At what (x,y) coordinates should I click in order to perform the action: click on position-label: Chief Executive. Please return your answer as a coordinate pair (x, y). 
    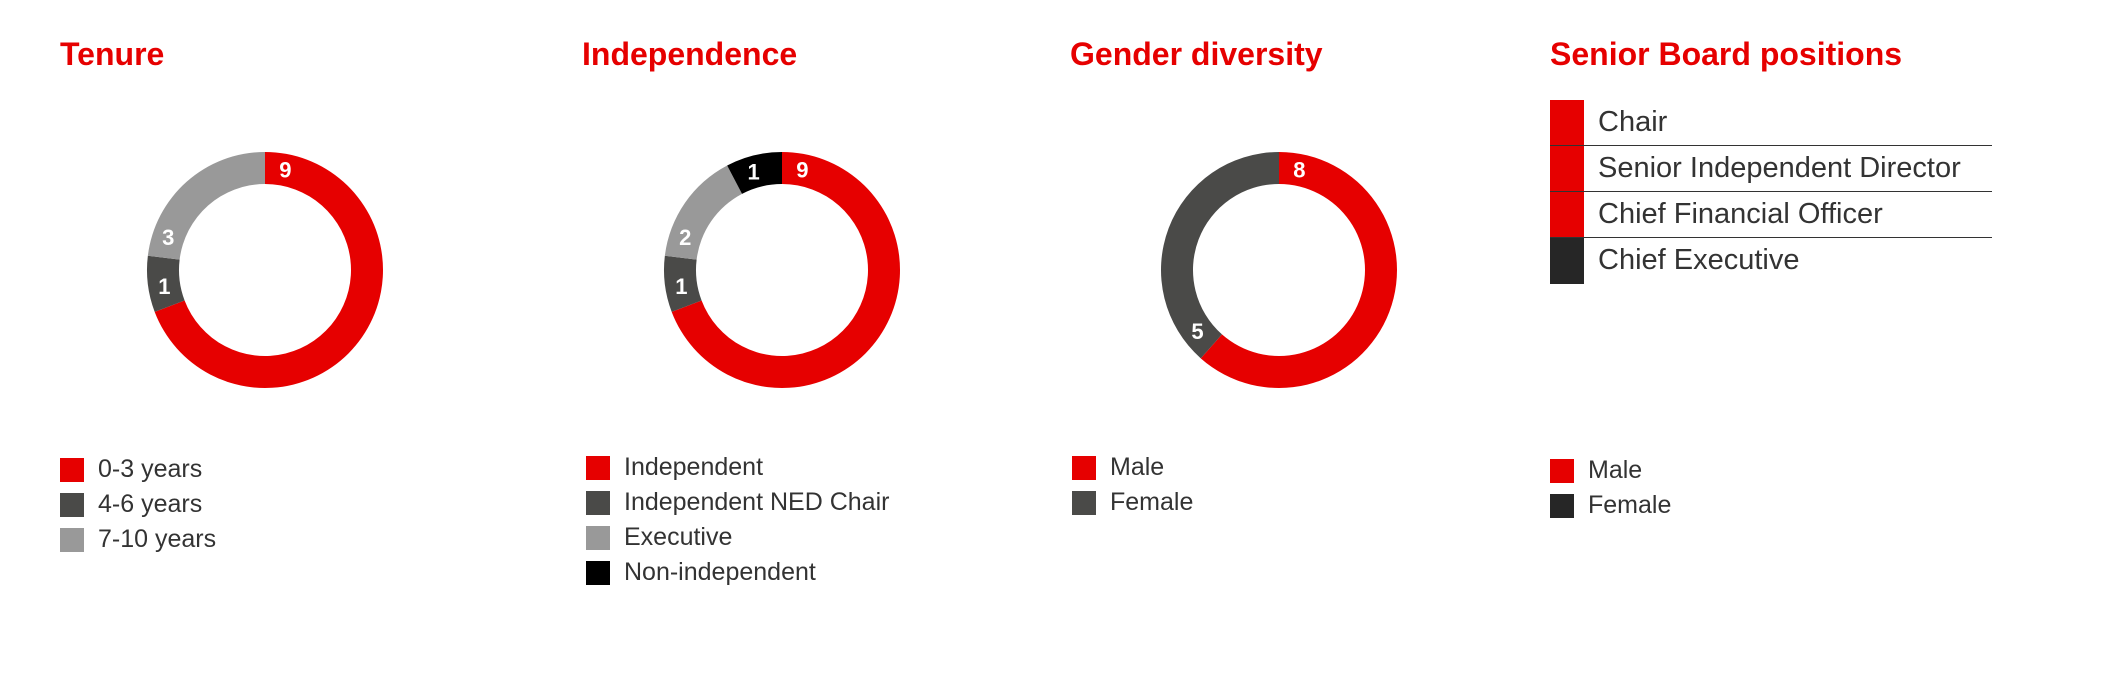
    Looking at the image, I should click on (1699, 260).